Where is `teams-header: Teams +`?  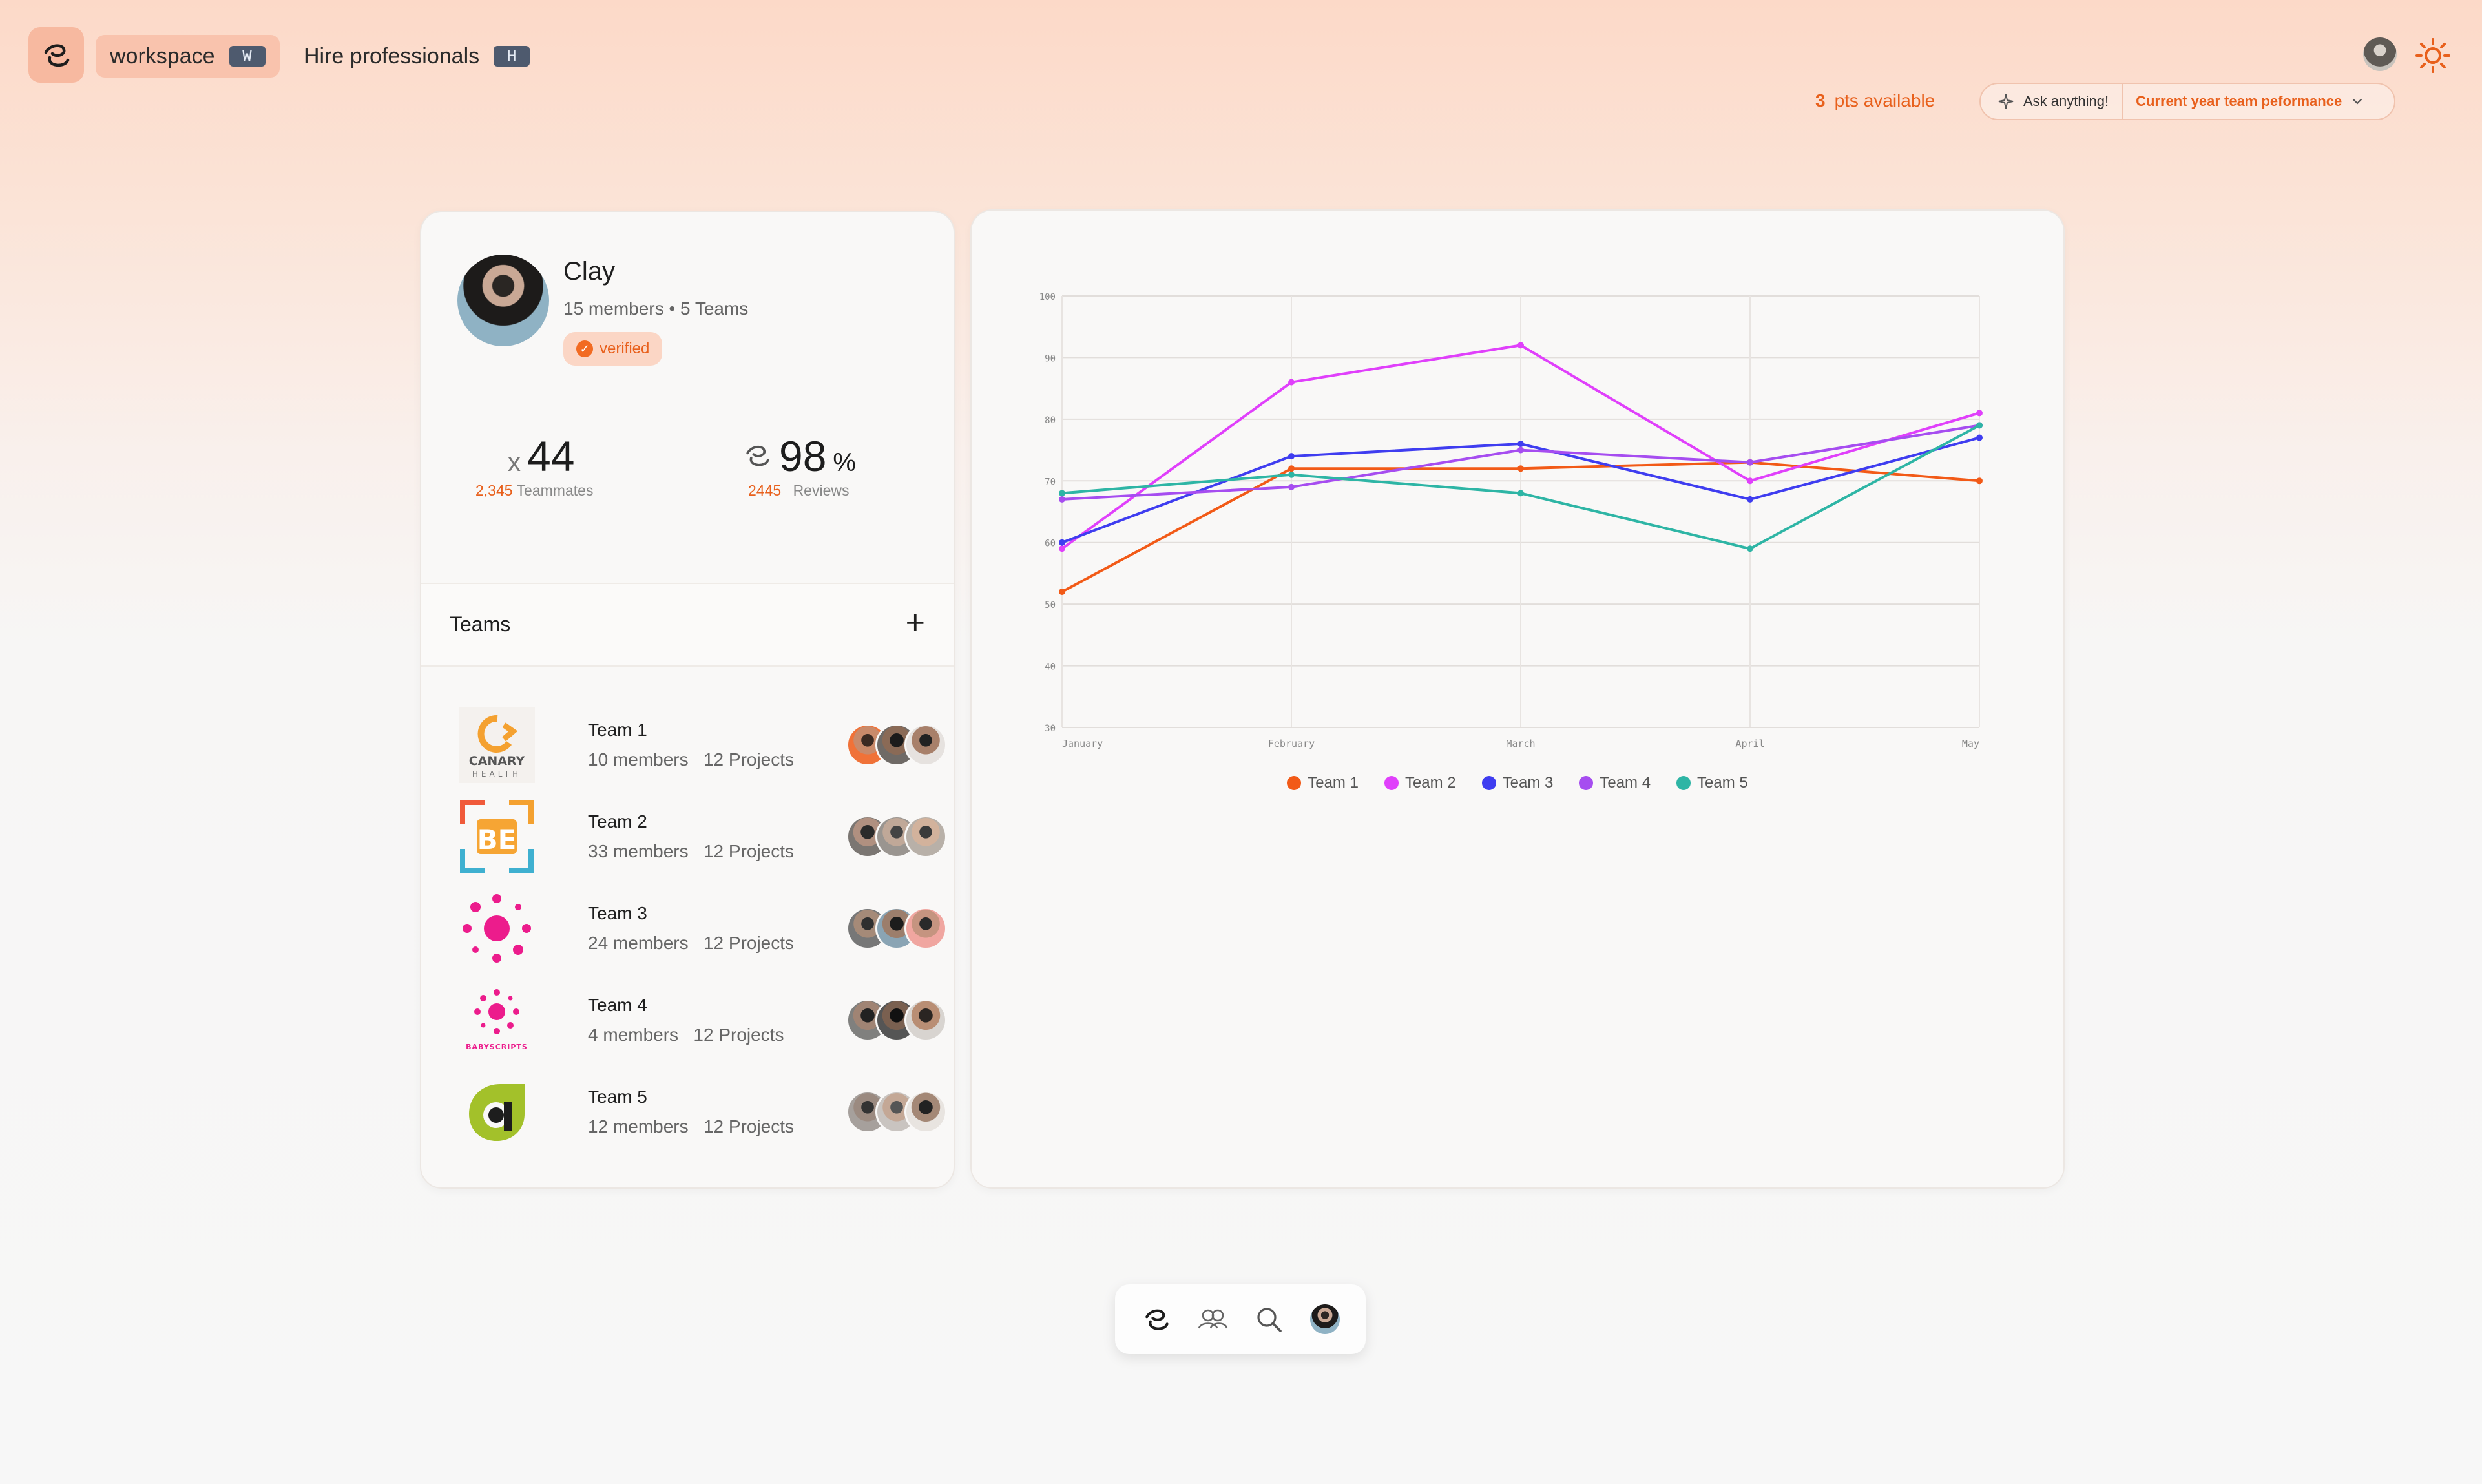 teams-header: Teams + is located at coordinates (687, 625).